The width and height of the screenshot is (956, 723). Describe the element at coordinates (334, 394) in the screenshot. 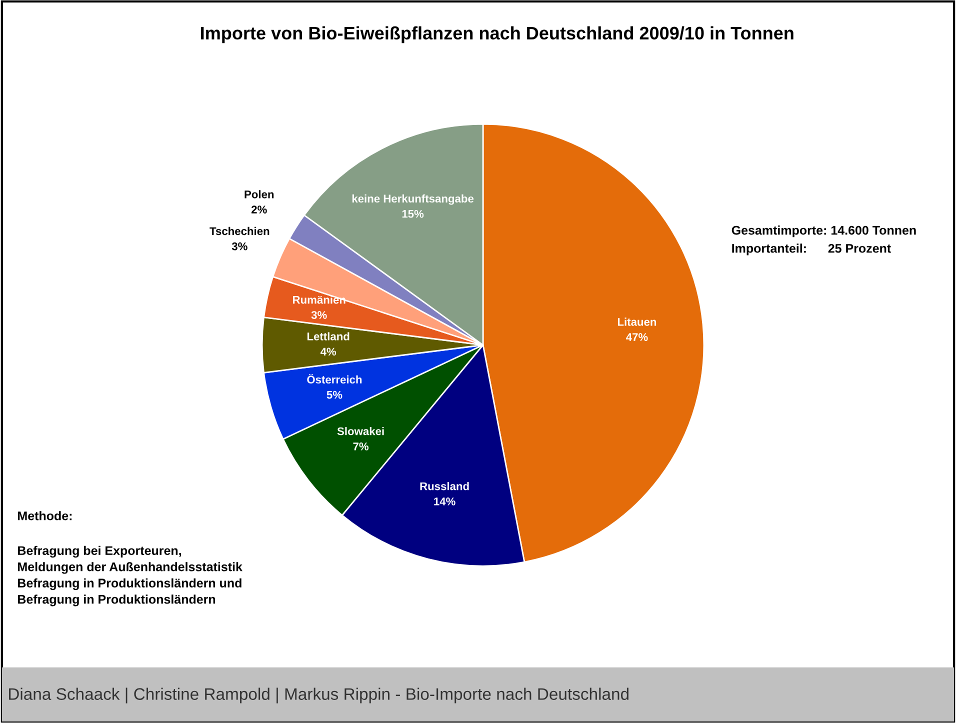

I see `data-label: 5%` at that location.